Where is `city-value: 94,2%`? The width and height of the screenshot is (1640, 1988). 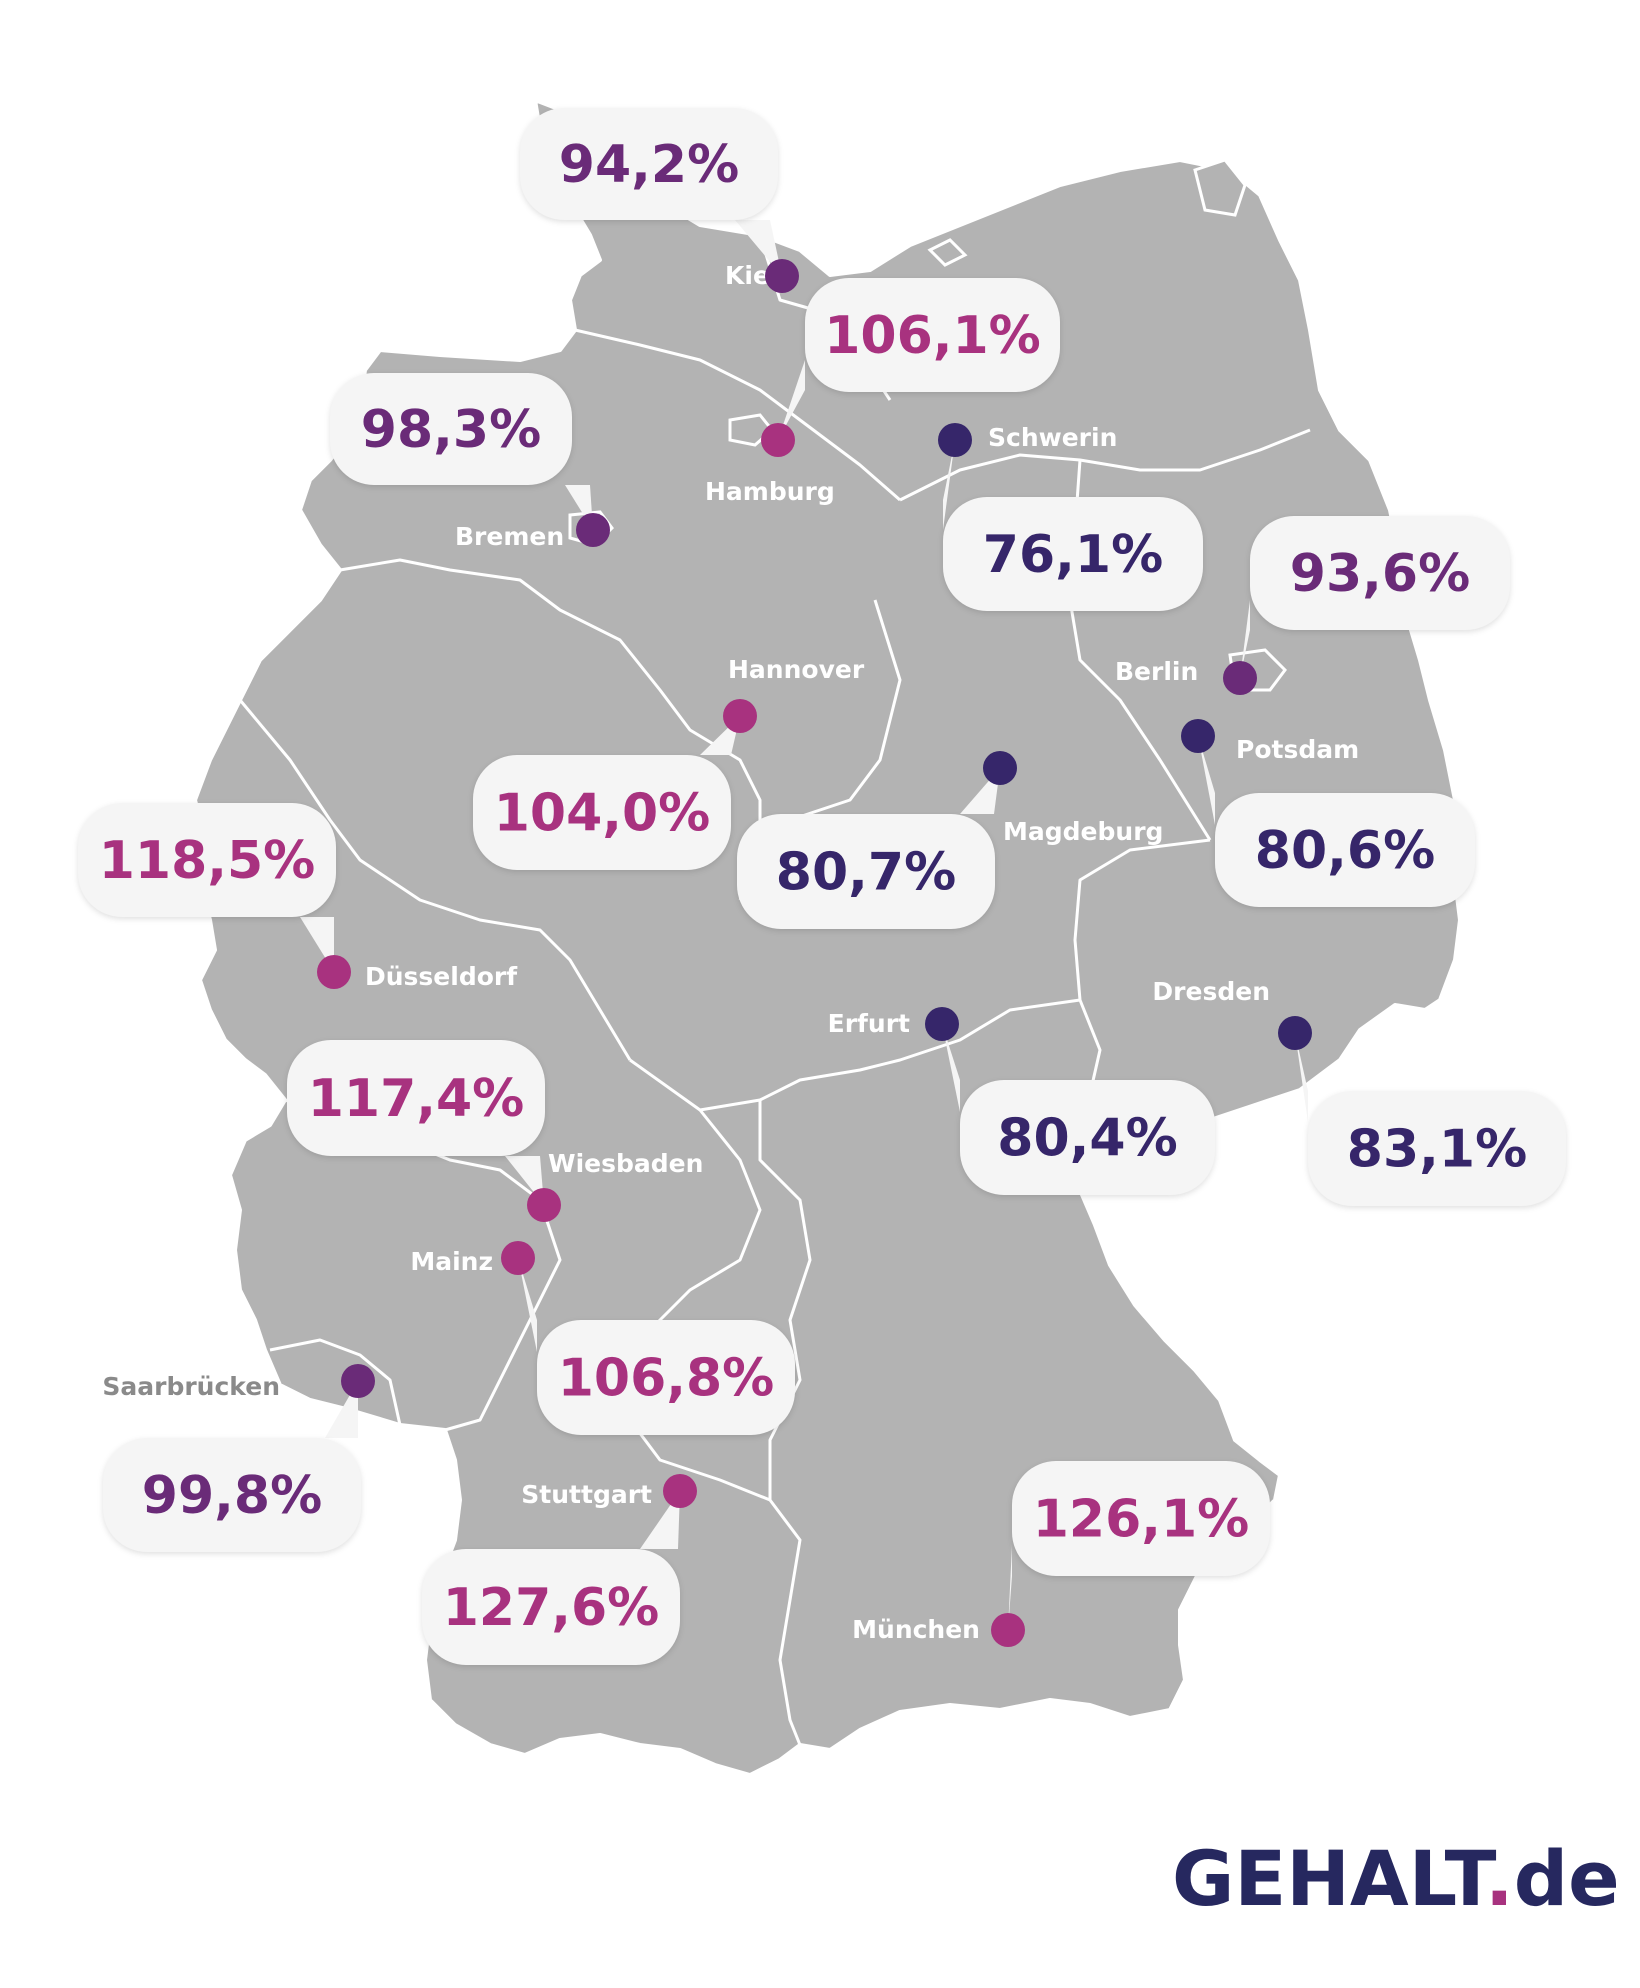
city-value: 94,2% is located at coordinates (649, 165).